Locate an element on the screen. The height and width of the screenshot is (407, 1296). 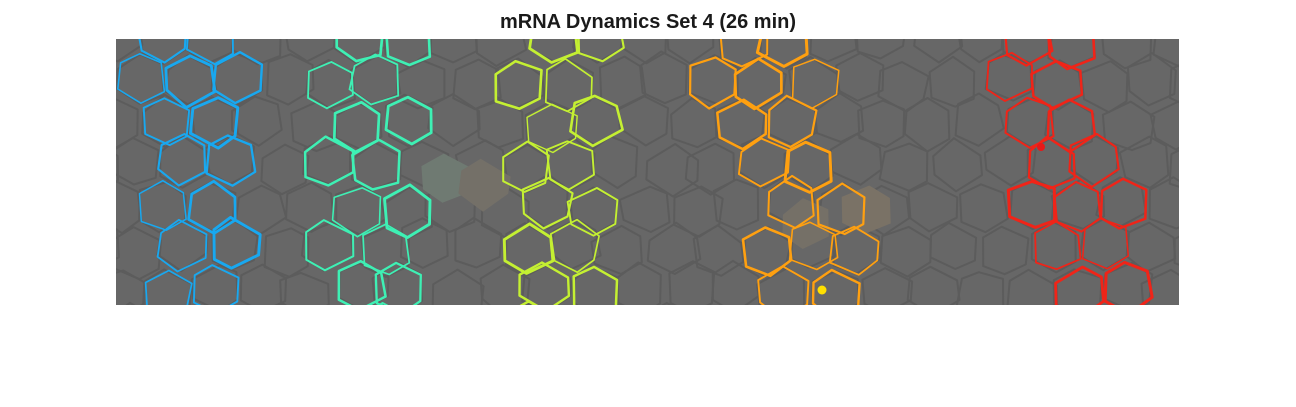
figure-title: mRNA Dynamics Set 4 (26 min) is located at coordinates (647, 22).